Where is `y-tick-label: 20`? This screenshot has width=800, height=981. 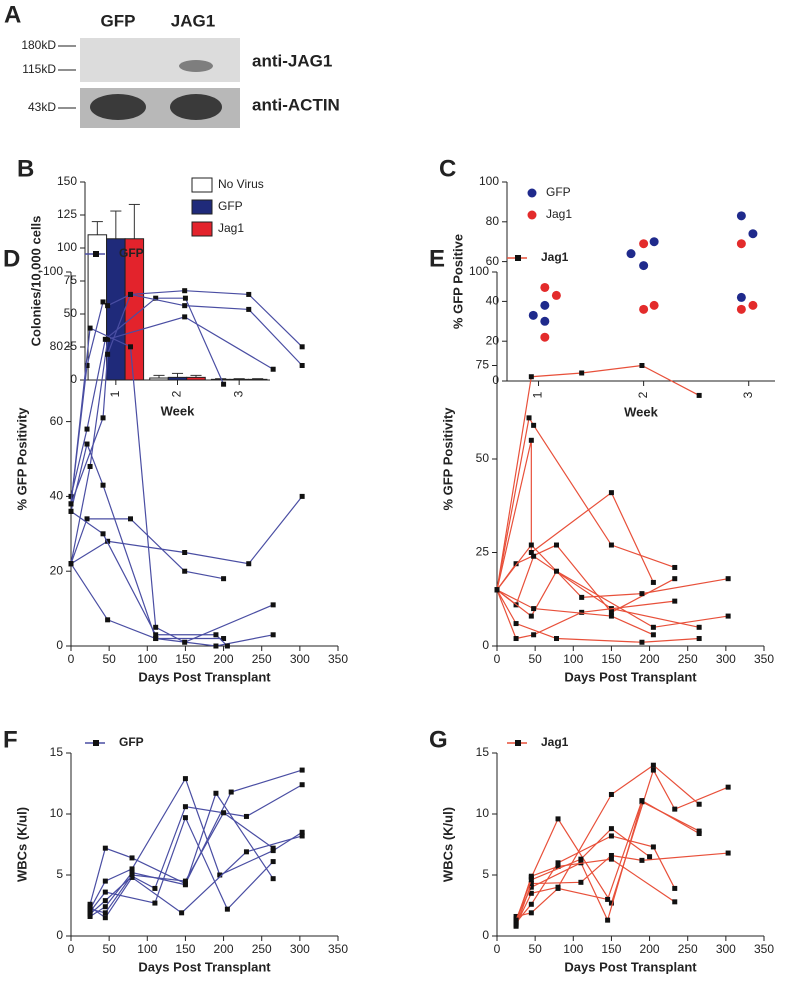 y-tick-label: 20 is located at coordinates (57, 570).